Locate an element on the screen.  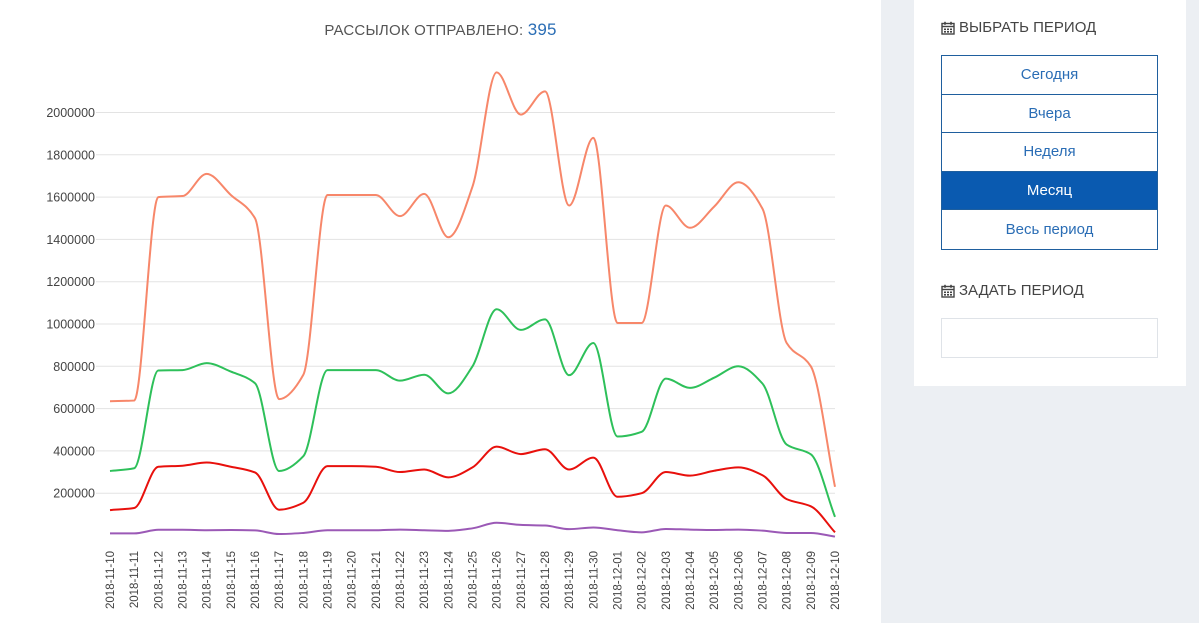
x-tick-label: 2018-11-10 is located at coordinates (111, 580).